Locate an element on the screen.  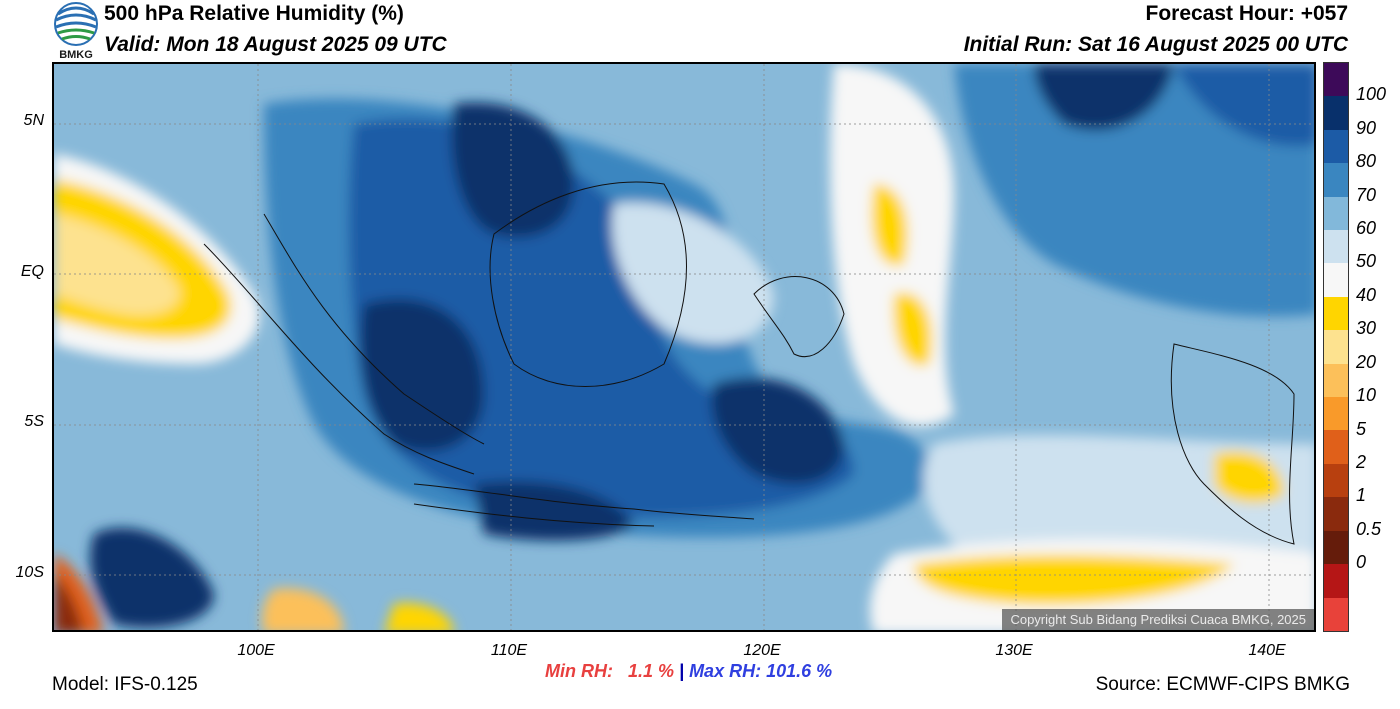
bmkg-logo: BMKG is located at coordinates (76, 31).